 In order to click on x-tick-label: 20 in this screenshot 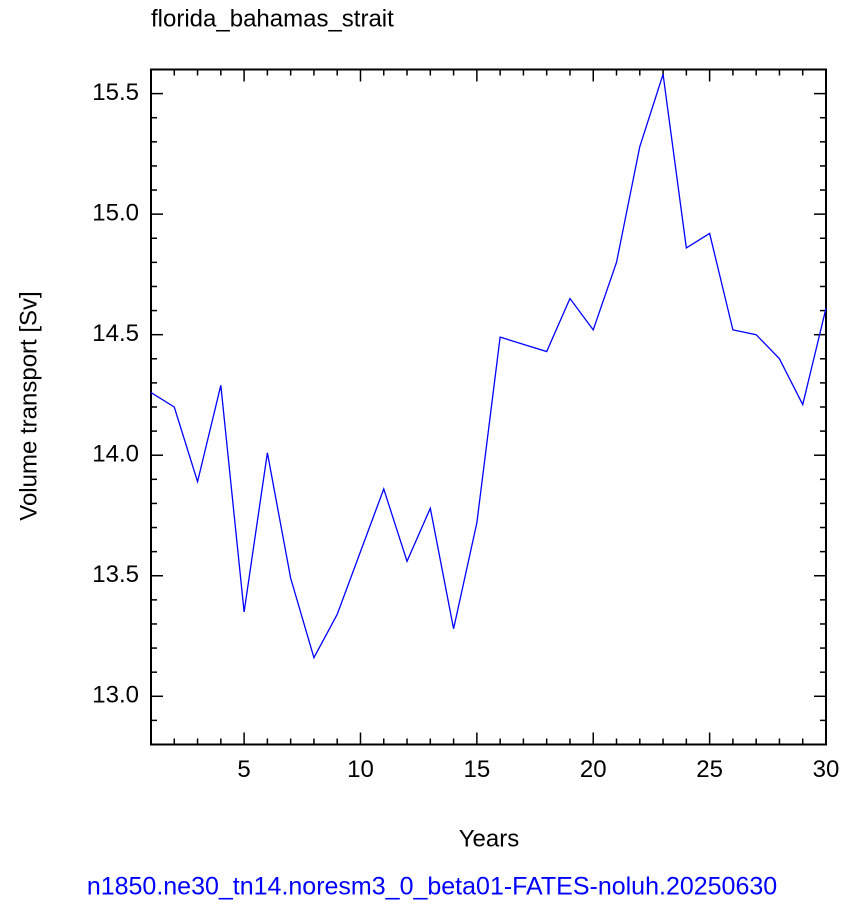, I will do `click(593, 769)`.